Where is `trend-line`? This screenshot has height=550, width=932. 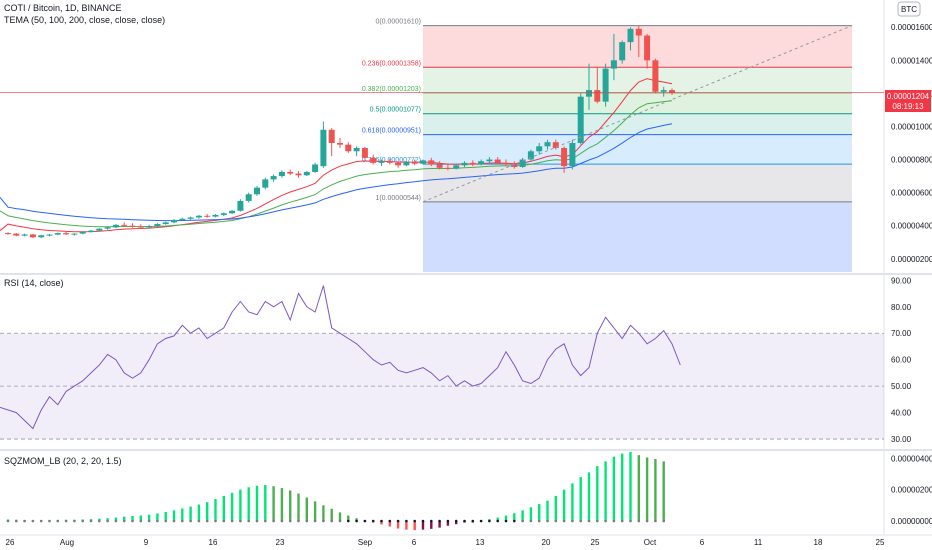 trend-line is located at coordinates (637, 114).